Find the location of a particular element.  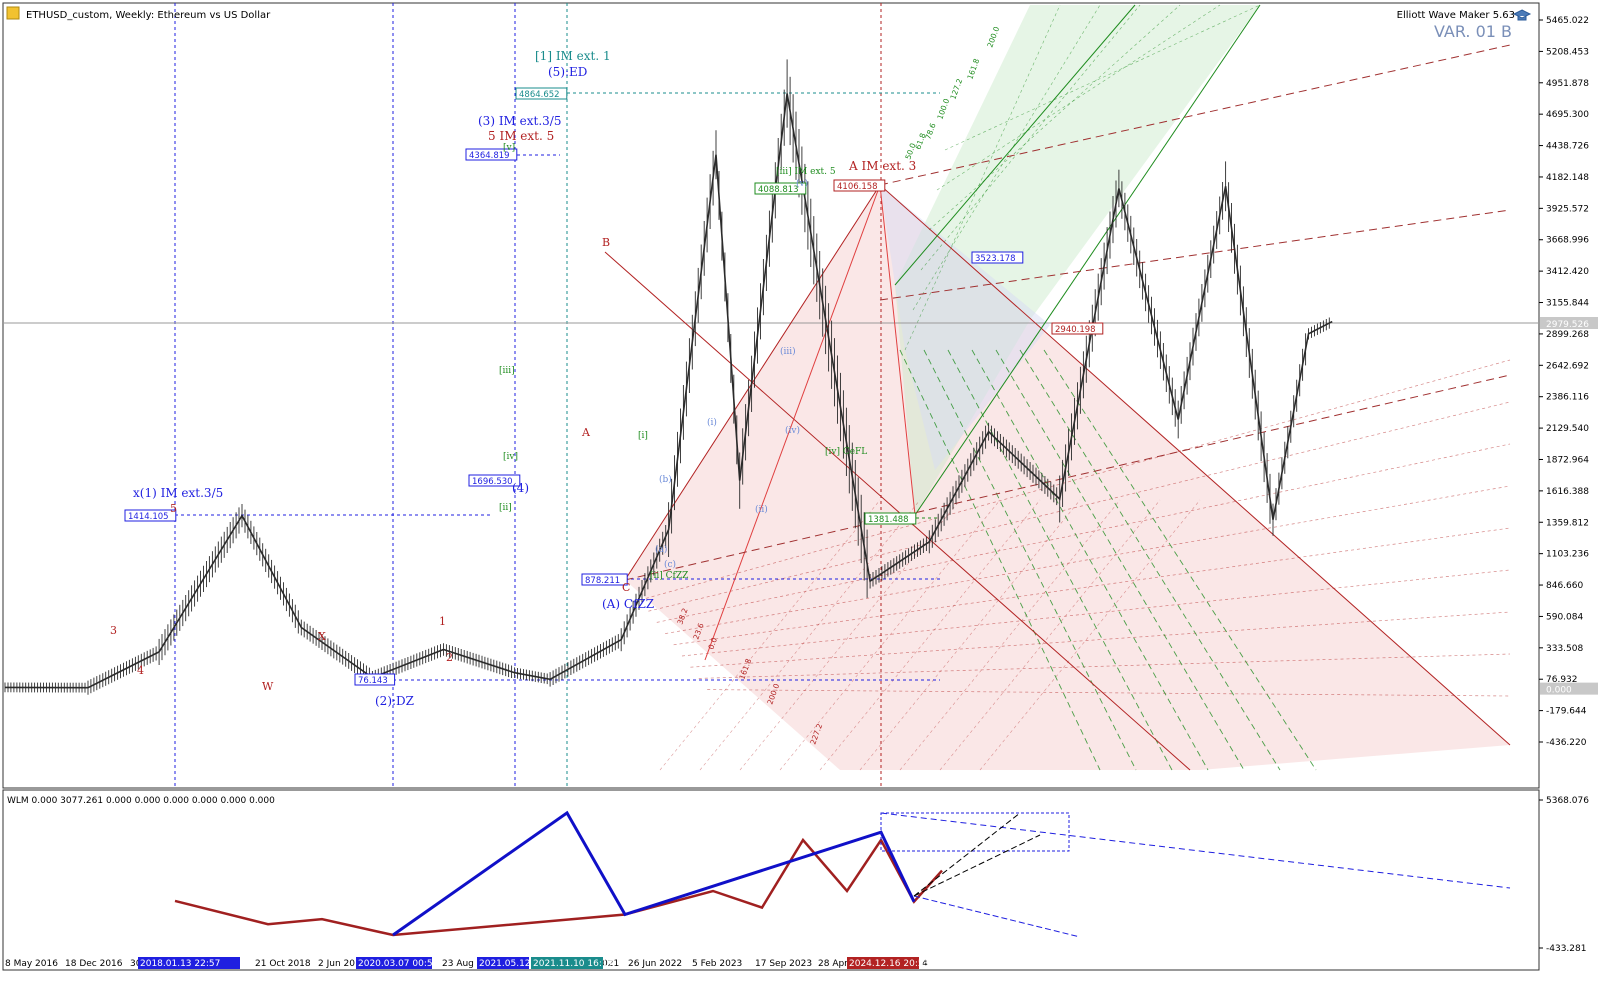

wave-label: A IM ext. 3 is located at coordinates (882, 166).